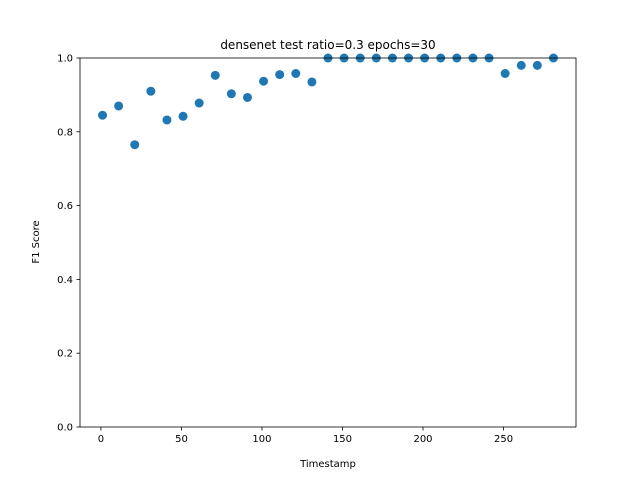 The height and width of the screenshot is (480, 640). Describe the element at coordinates (101, 439) in the screenshot. I see `x-tick-label-0: 0` at that location.